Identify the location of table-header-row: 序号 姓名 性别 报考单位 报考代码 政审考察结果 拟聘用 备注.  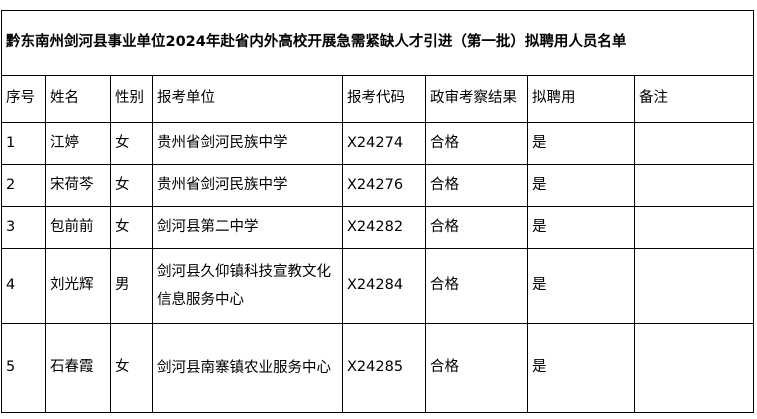
(378, 99).